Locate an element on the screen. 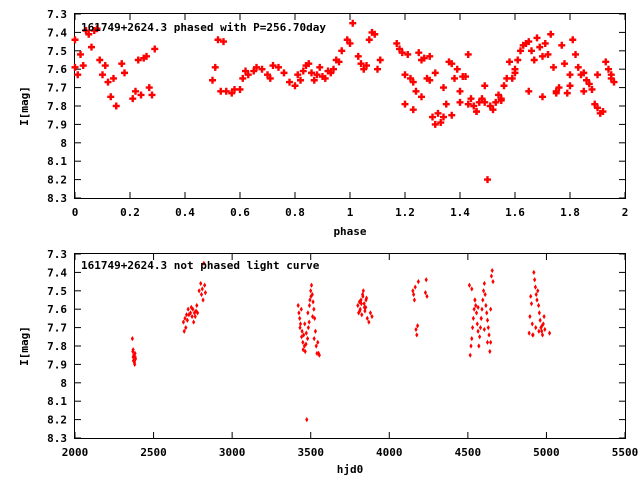  x-tick-label: 5500 is located at coordinates (625, 452).